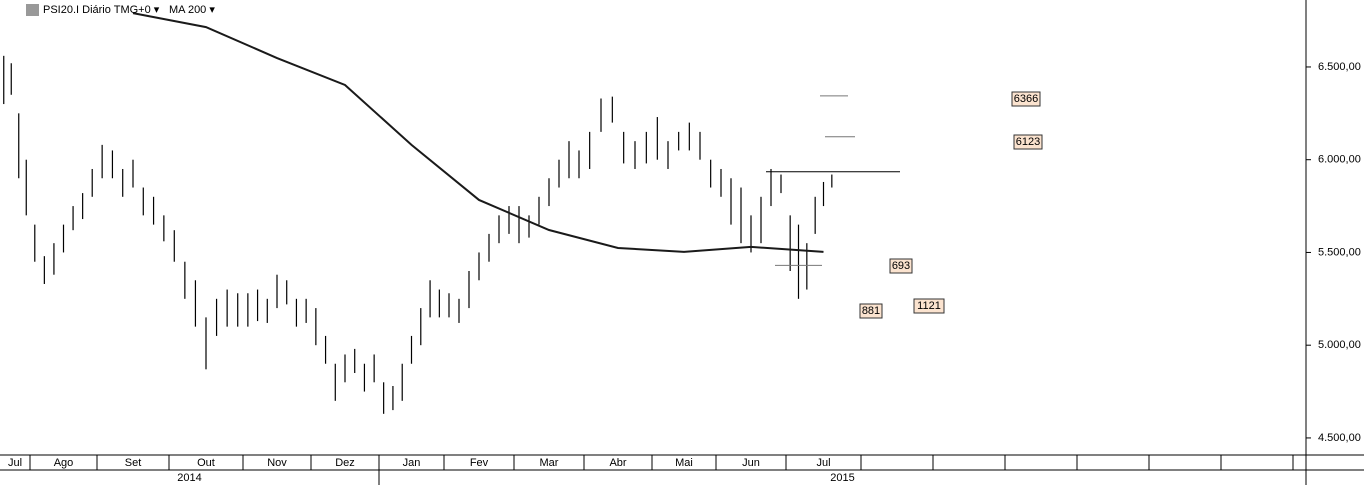  I want to click on annotation-label: 6366, so click(1026, 99).